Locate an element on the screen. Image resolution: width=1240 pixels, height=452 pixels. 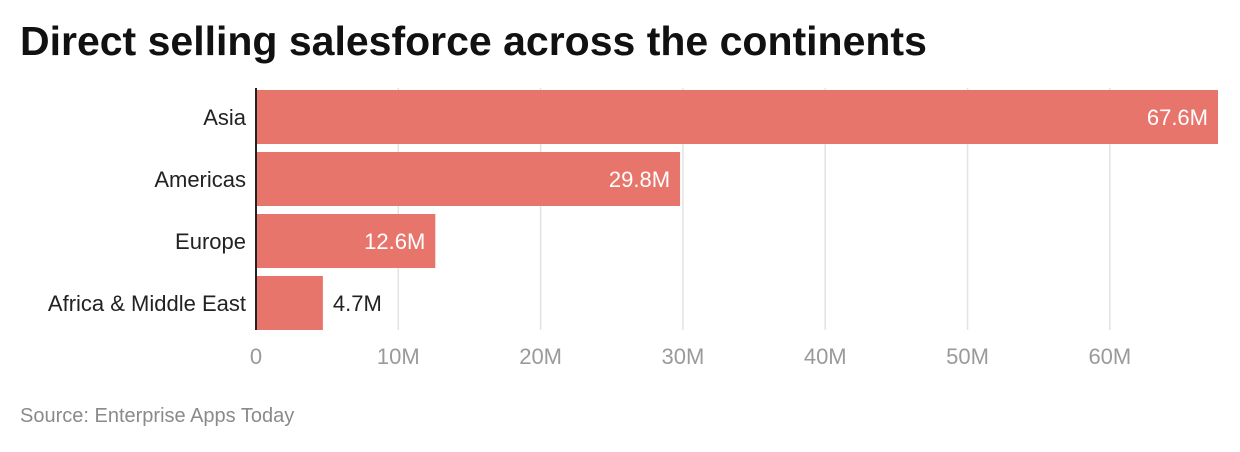
category-label: Americas is located at coordinates (200, 179).